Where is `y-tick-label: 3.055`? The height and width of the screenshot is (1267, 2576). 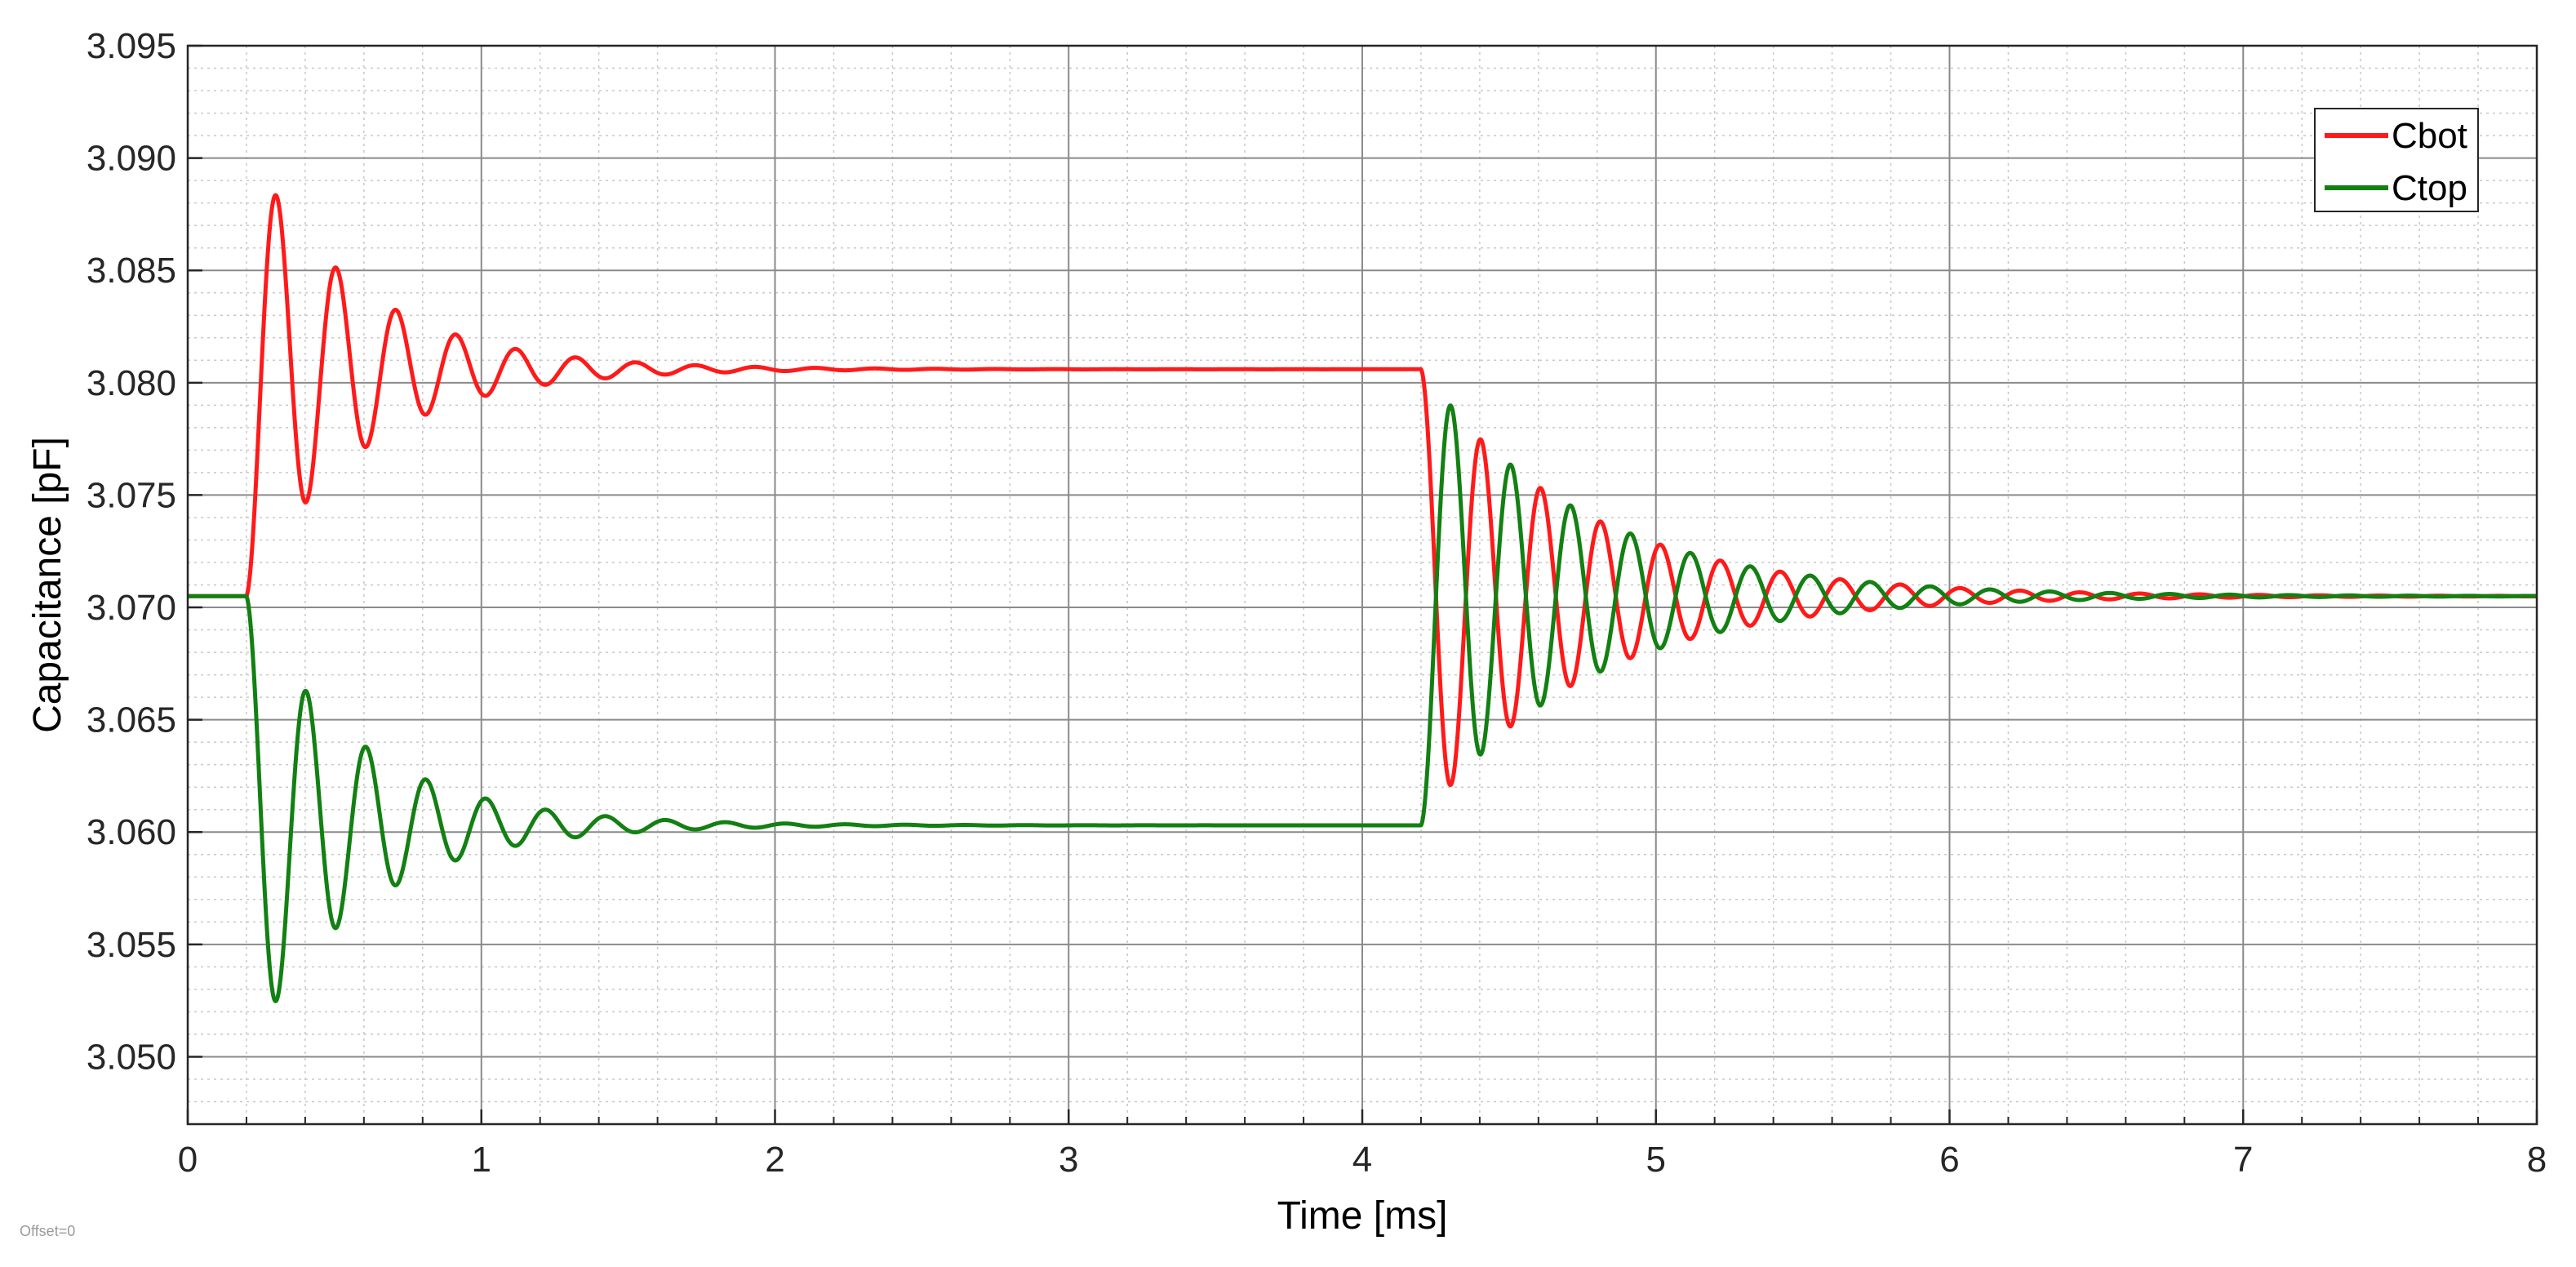 y-tick-label: 3.055 is located at coordinates (131, 945).